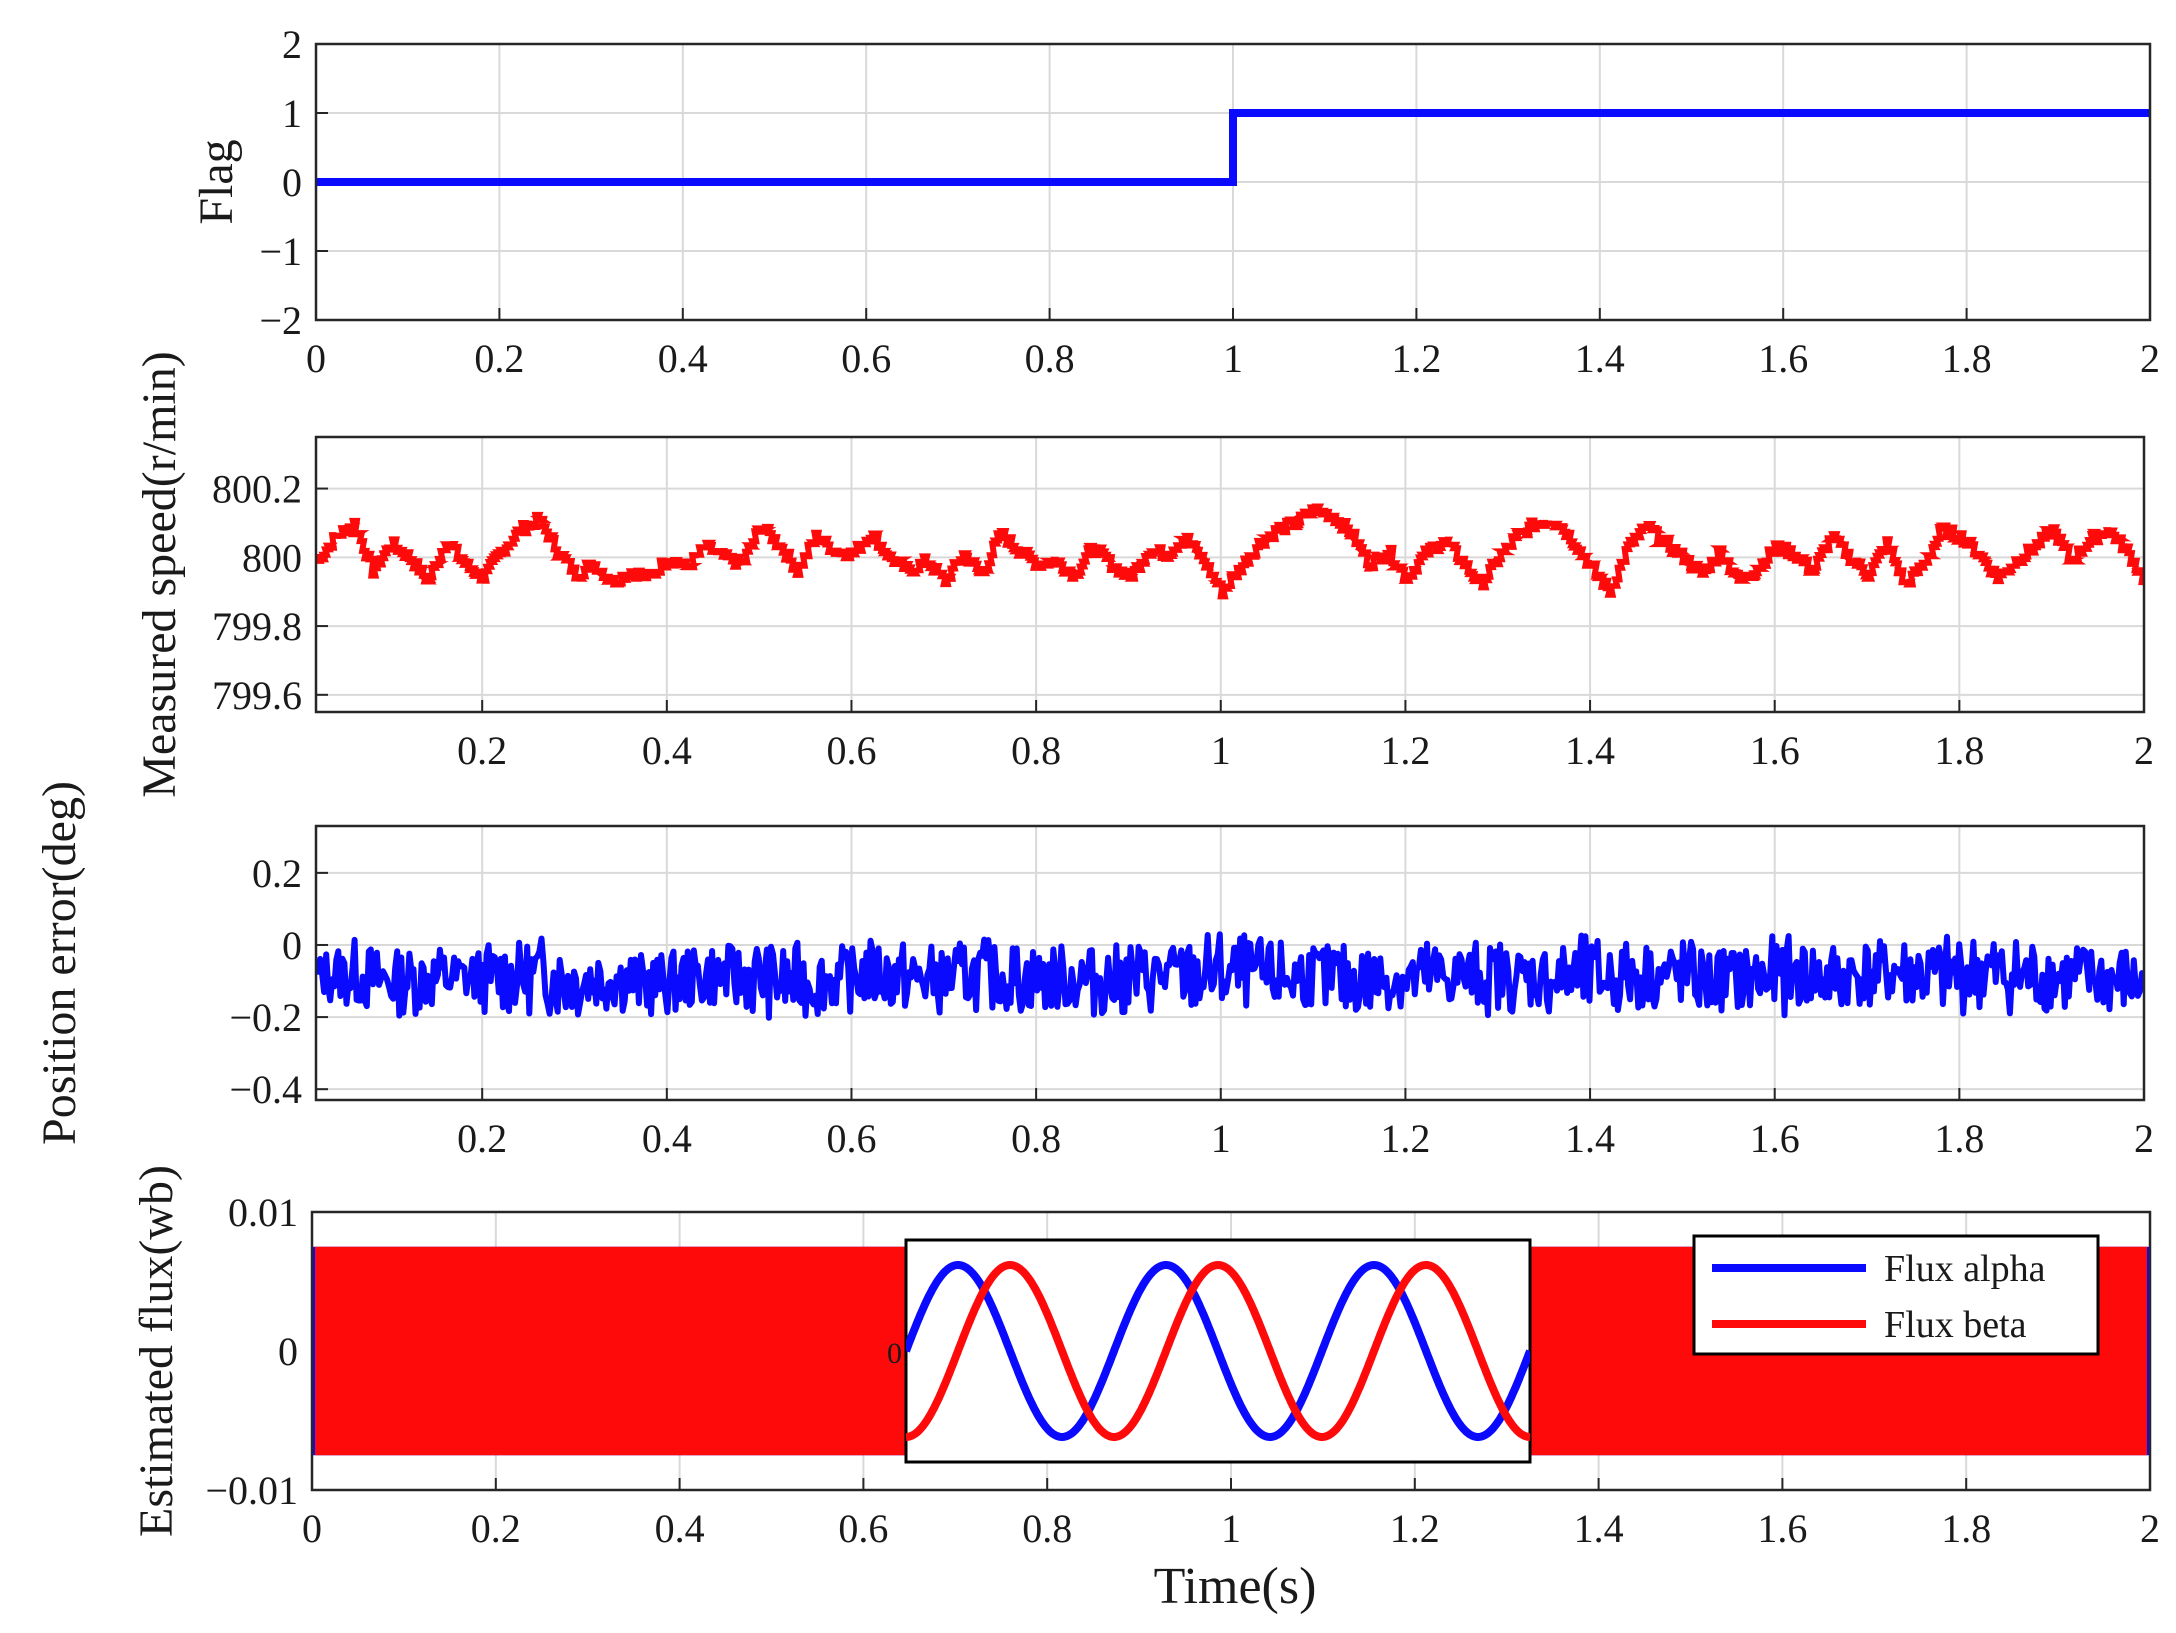 Image resolution: width=2176 pixels, height=1633 pixels. I want to click on y-tick-label: 800, so click(272, 557).